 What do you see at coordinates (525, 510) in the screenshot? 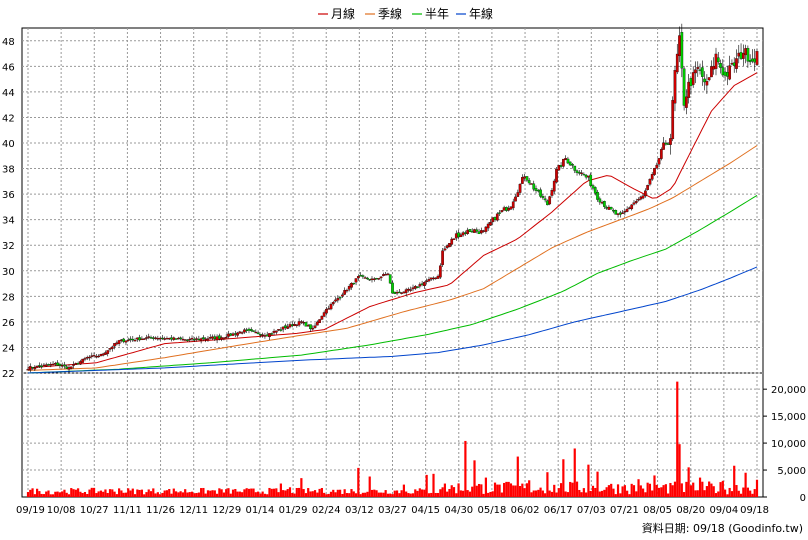
I see `date-tick-label: 06/02` at bounding box center [525, 510].